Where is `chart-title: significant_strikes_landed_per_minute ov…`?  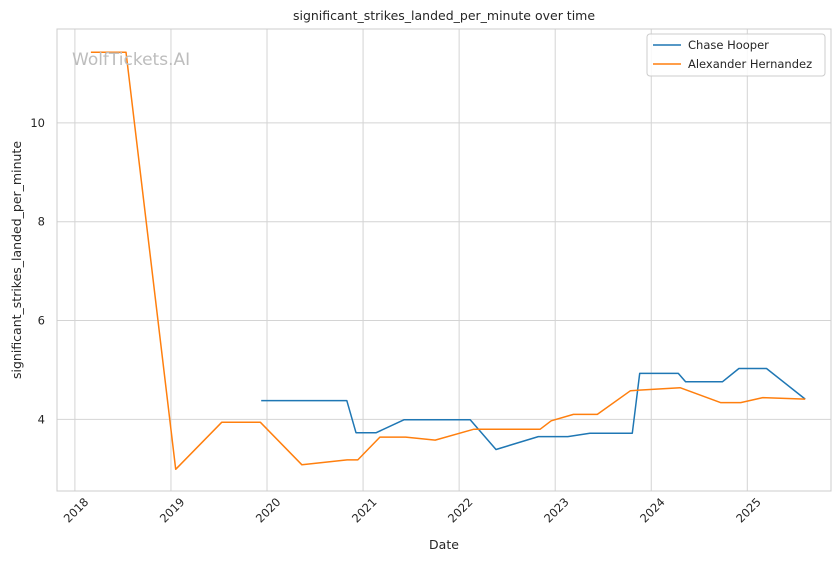 chart-title: significant_strikes_landed_per_minute ov… is located at coordinates (444, 15).